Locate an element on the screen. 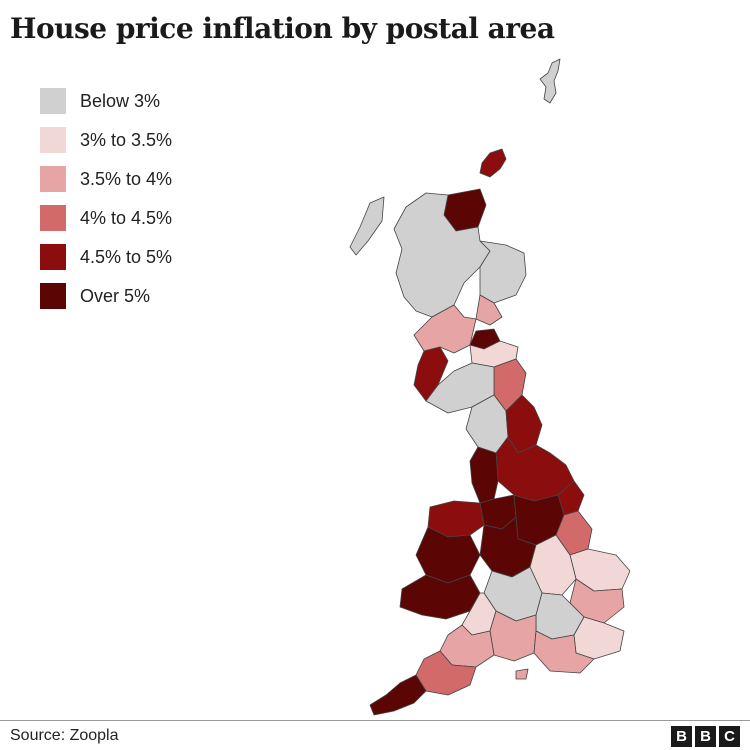 The image size is (750, 750). legend-item: Over 5% is located at coordinates (106, 296).